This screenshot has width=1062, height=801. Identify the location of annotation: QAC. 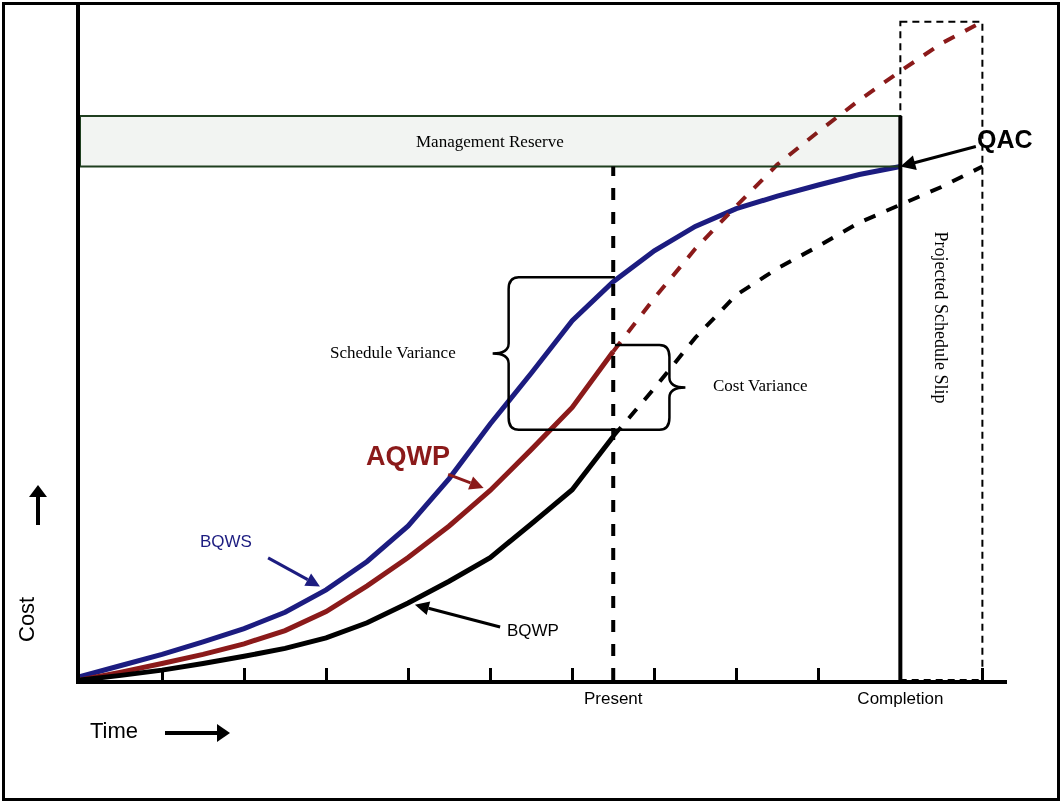
(1005, 139).